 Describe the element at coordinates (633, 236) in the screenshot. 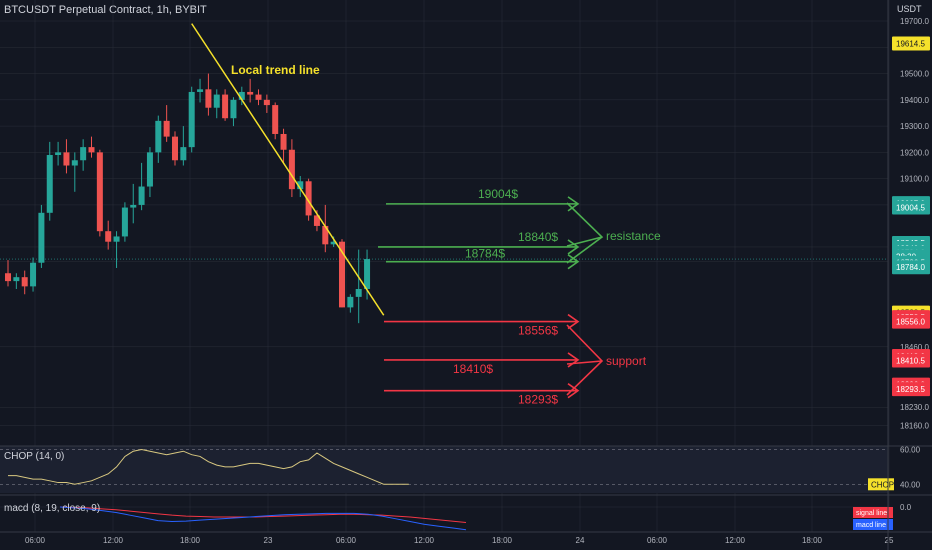

I see `resistance-label: resistance` at that location.